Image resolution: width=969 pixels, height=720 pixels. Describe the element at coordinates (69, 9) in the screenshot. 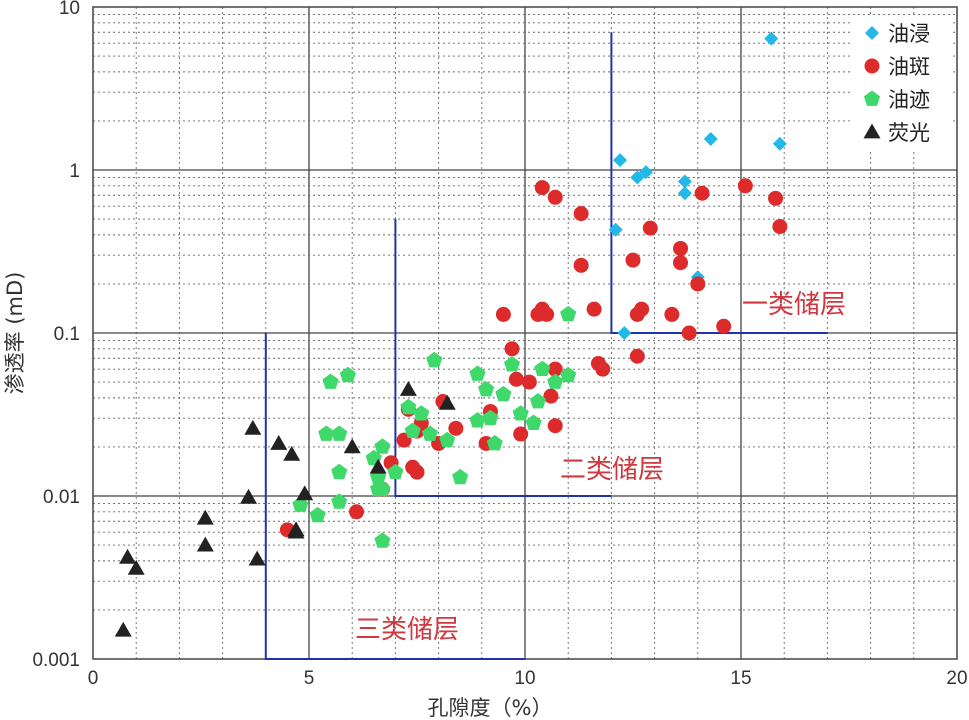

I see `y-tick-label: 10` at that location.